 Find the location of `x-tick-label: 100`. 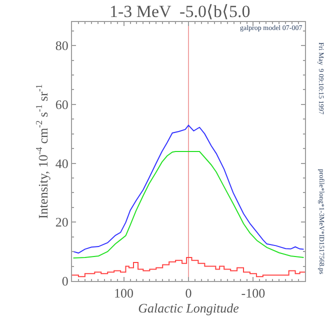

x-tick-label: 100 is located at coordinates (124, 293).